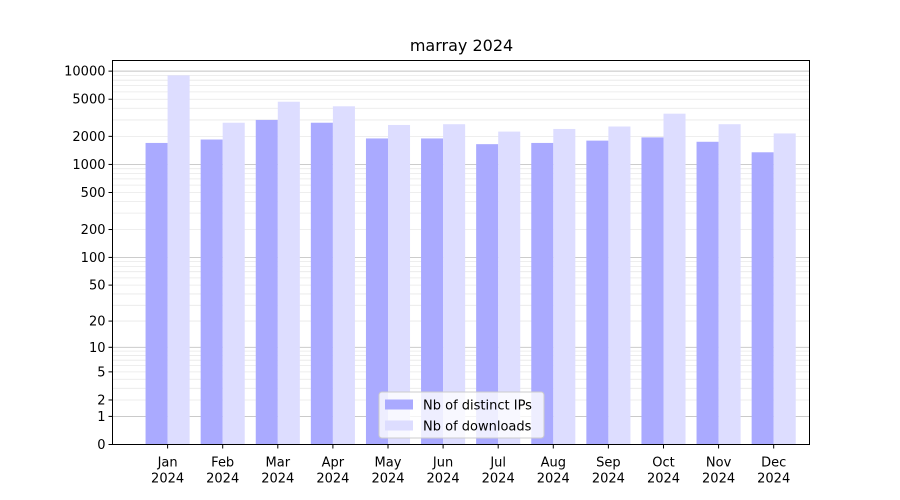 The height and width of the screenshot is (500, 900). I want to click on y-tick-label: 0, so click(101, 445).